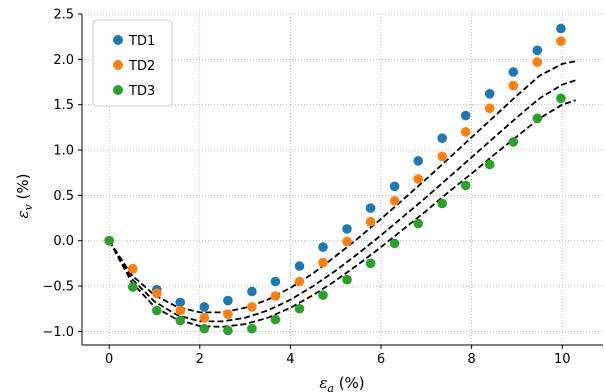  What do you see at coordinates (63, 105) in the screenshot?
I see `y-tick-label: 1.5` at bounding box center [63, 105].